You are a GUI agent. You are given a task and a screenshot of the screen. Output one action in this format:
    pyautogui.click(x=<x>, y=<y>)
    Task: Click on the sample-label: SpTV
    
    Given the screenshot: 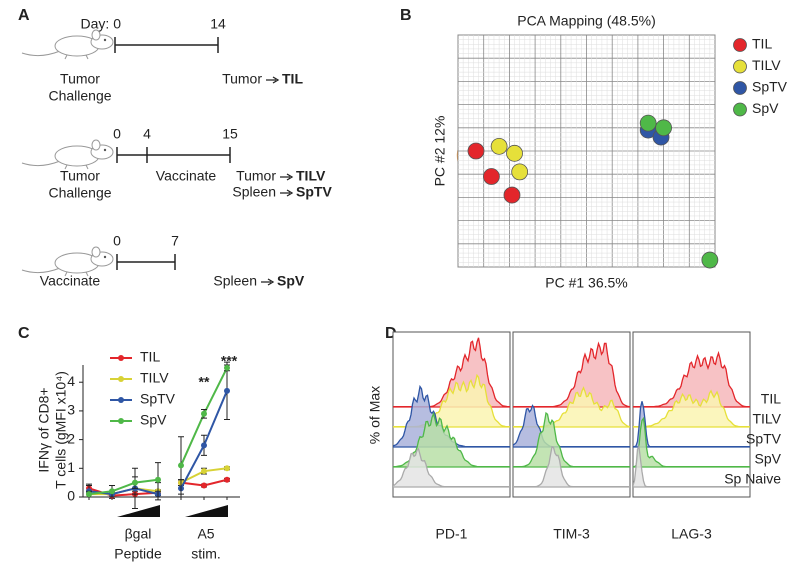 What is the action you would take?
    pyautogui.click(x=764, y=439)
    